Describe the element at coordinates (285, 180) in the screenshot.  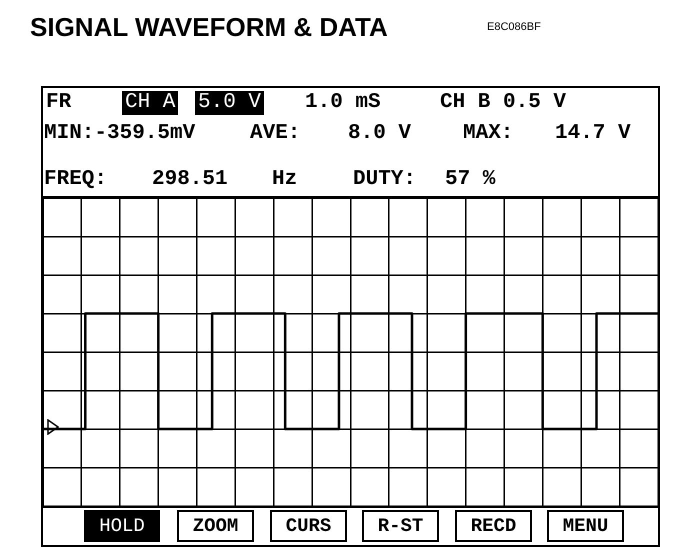
I see `text: Hz` at that location.